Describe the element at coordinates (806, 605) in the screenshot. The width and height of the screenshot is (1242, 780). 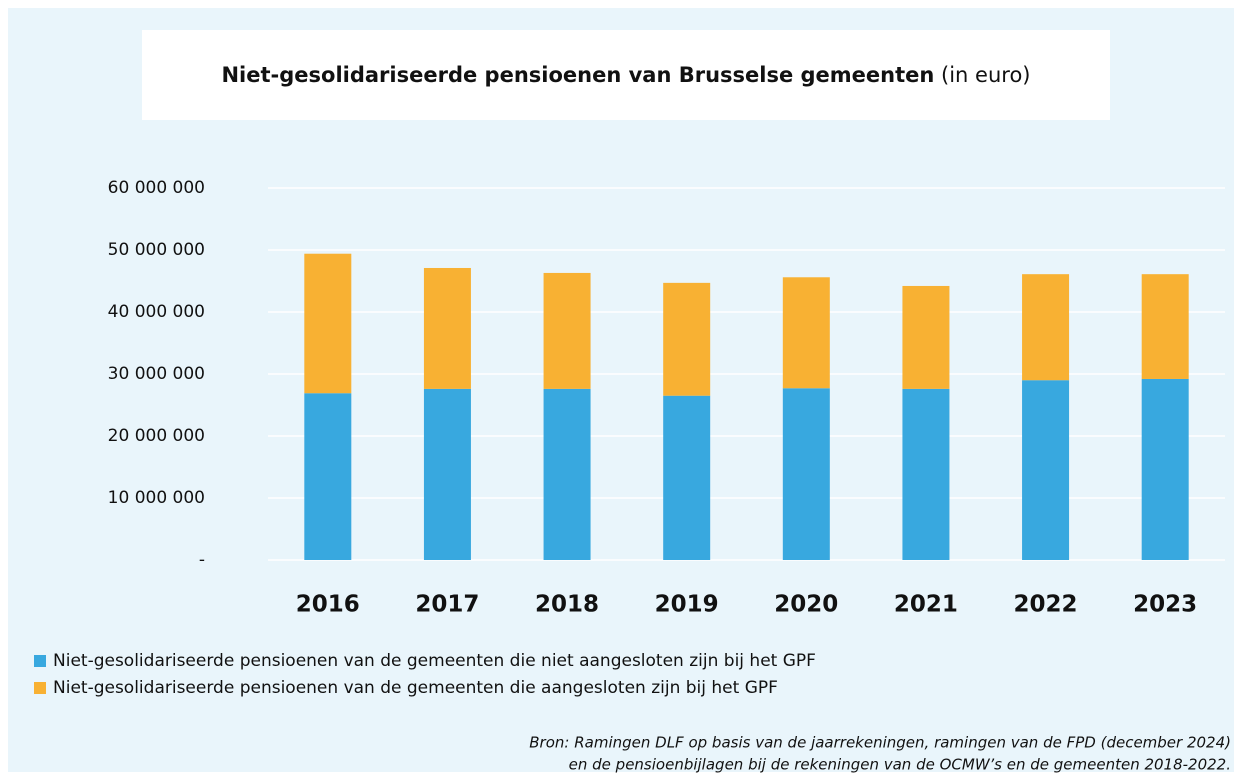
I see `x-tick-label: 2020` at that location.